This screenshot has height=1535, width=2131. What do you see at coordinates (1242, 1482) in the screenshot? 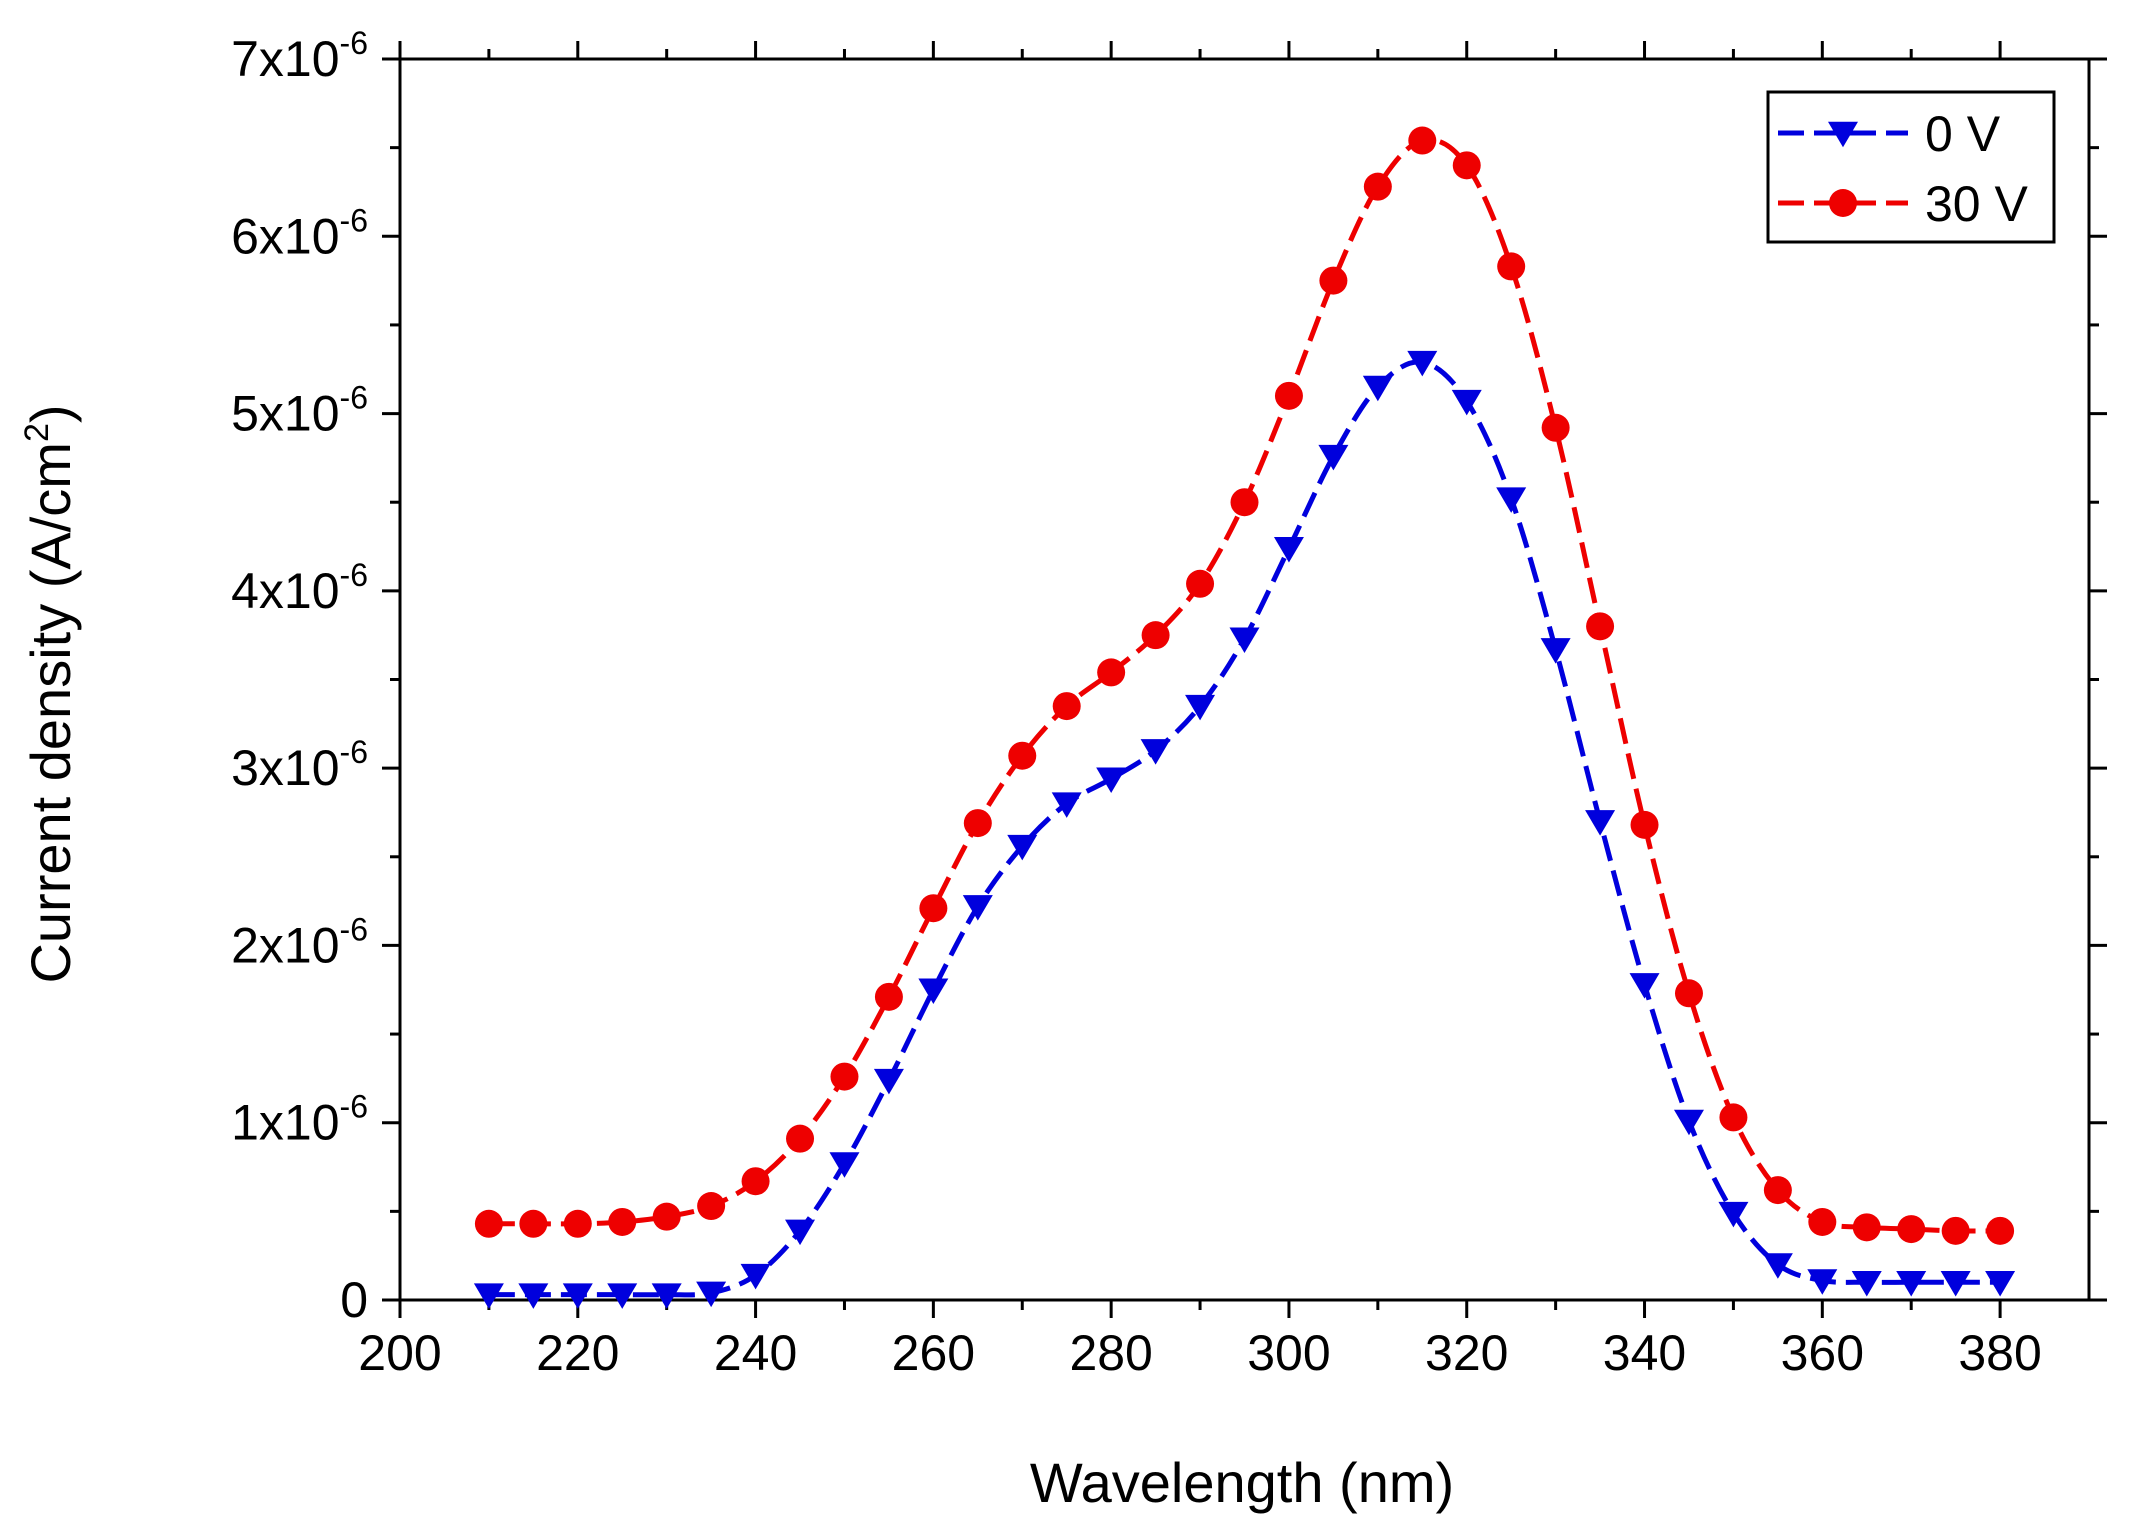
I see `x-axis-title: Wavelength (nm)` at bounding box center [1242, 1482].